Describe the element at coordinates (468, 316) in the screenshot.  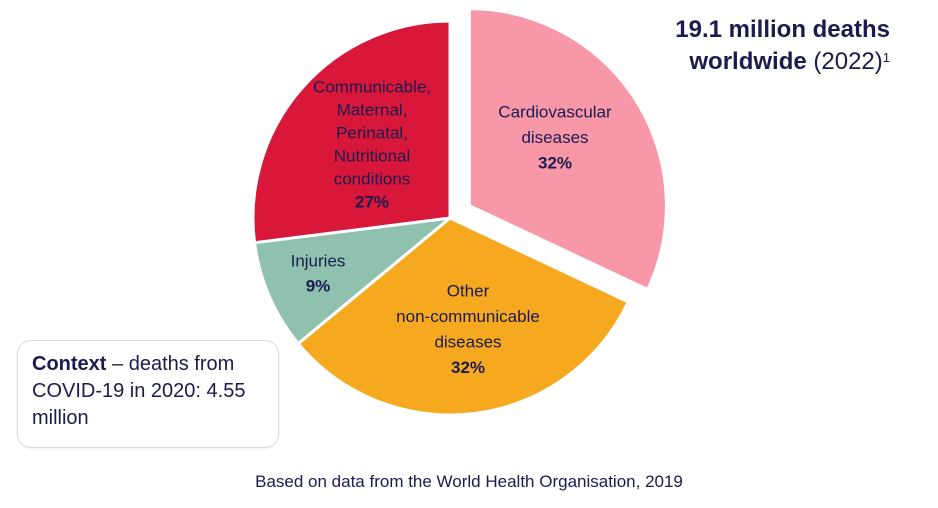
I see `slice-label: non-communicable` at that location.